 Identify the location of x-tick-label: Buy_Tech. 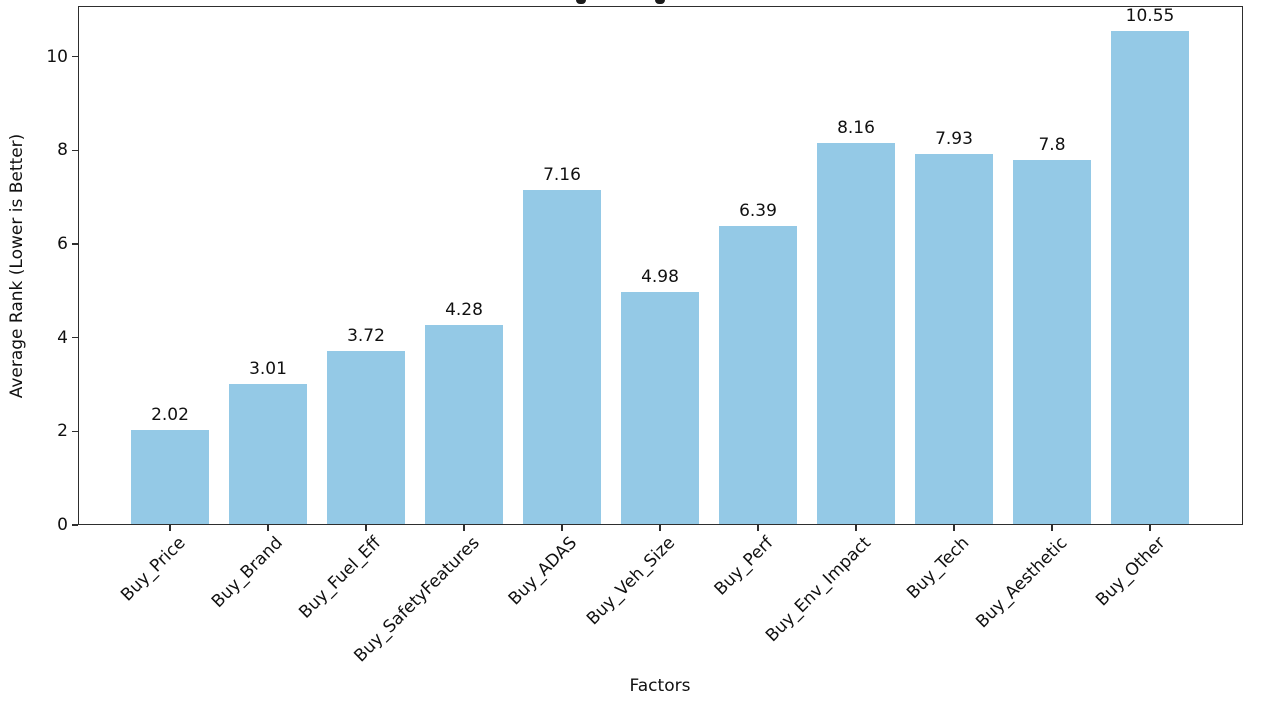
(938, 568).